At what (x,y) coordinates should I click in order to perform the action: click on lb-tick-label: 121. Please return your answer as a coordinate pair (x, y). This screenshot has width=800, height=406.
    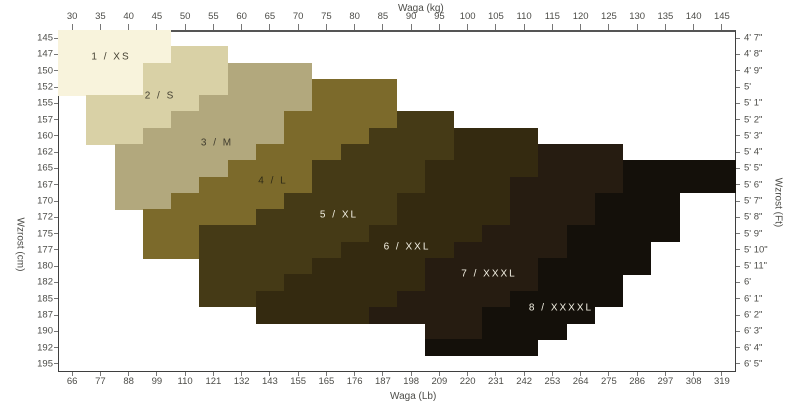
    Looking at the image, I should click on (213, 381).